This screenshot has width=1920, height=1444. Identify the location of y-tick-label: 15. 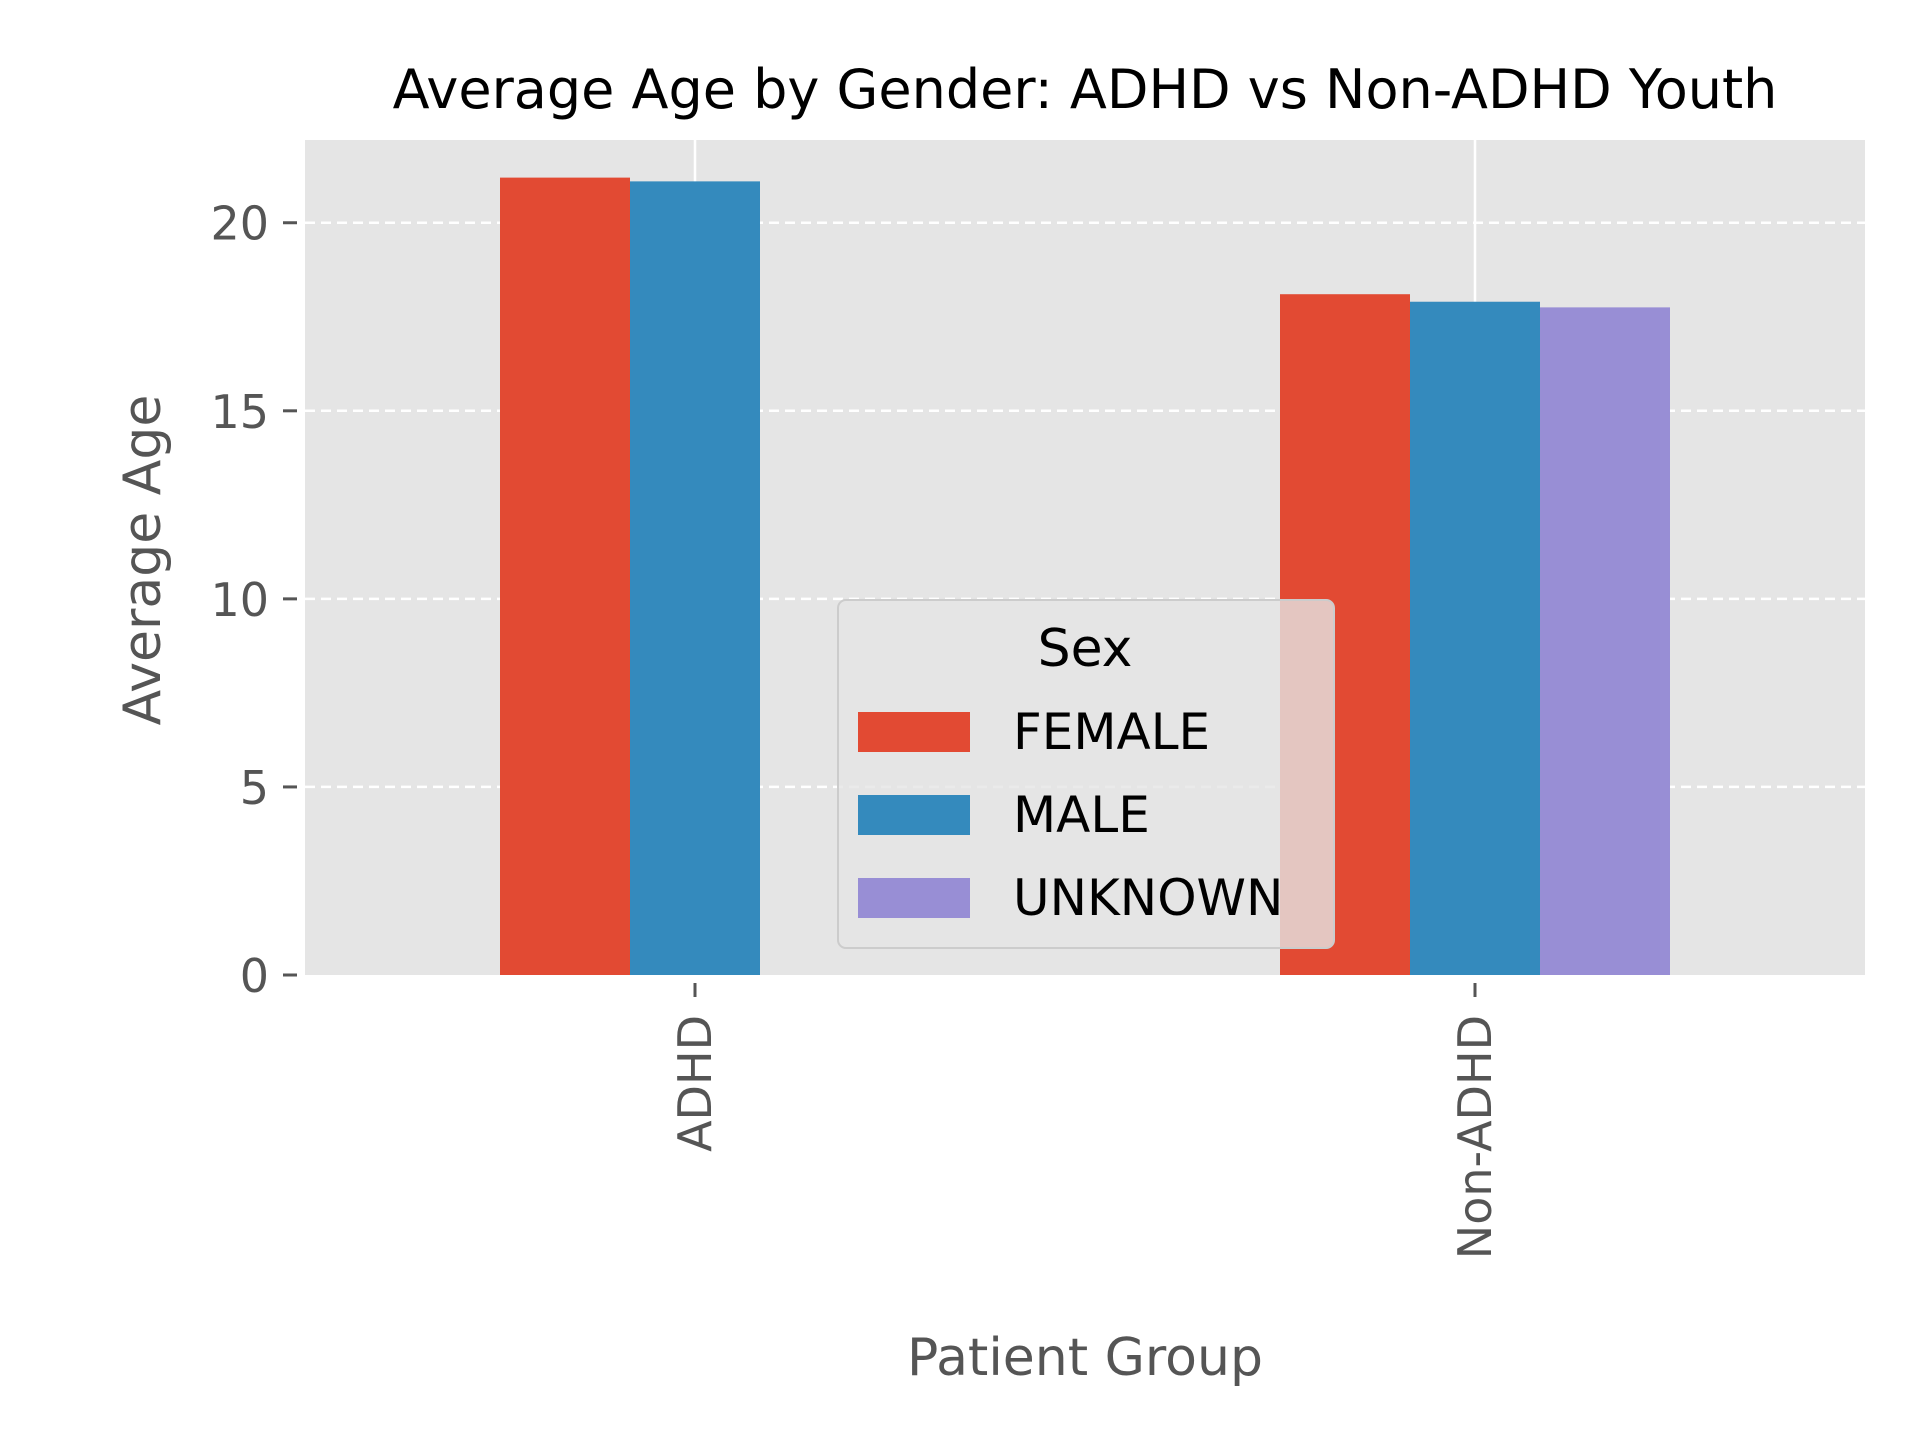
(239, 412).